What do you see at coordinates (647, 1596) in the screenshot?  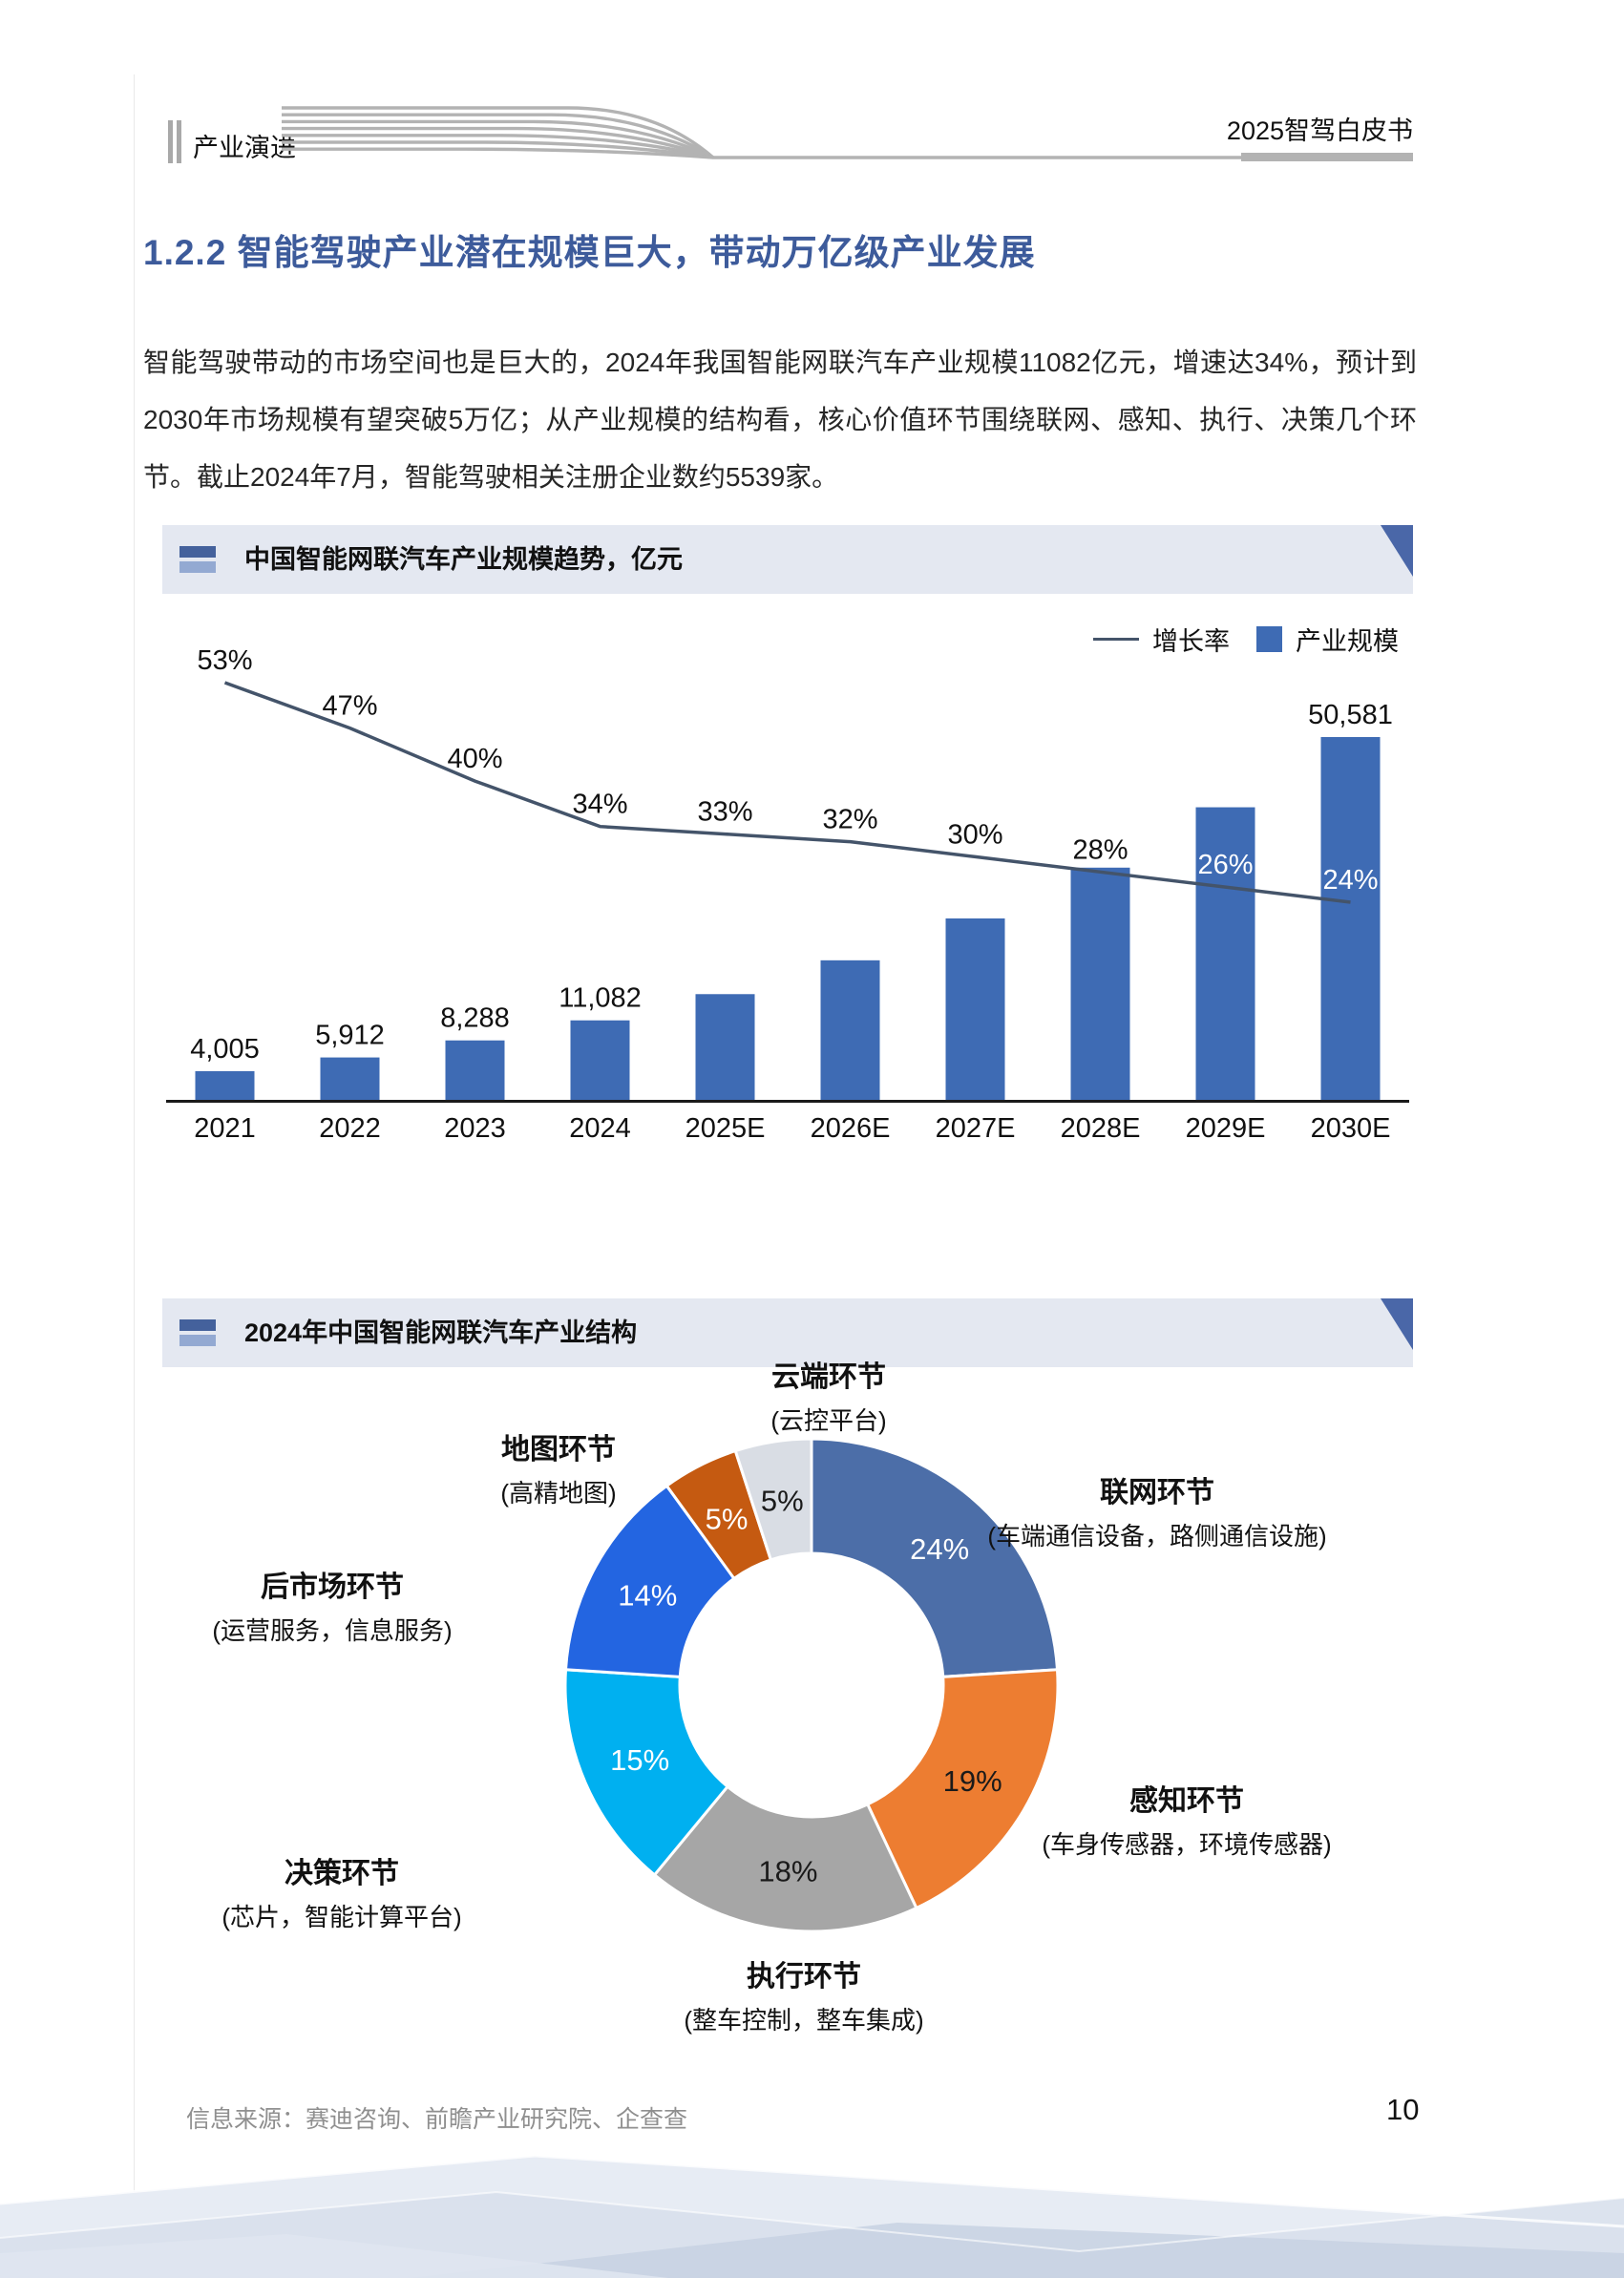 I see `donut-slice-percent-label: 14%` at bounding box center [647, 1596].